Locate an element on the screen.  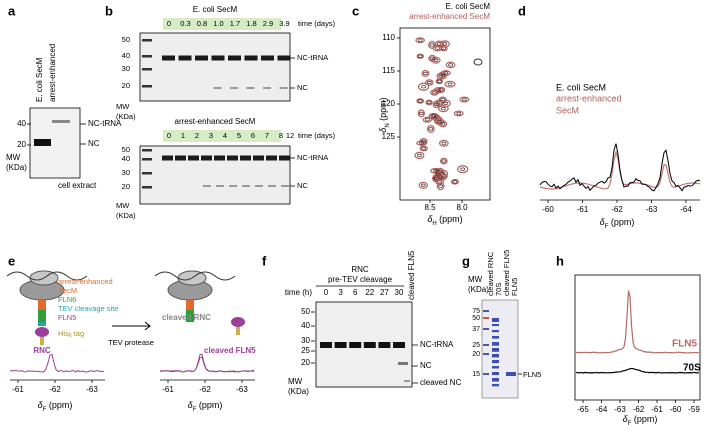
label: -60 is located at coordinates (676, 409).